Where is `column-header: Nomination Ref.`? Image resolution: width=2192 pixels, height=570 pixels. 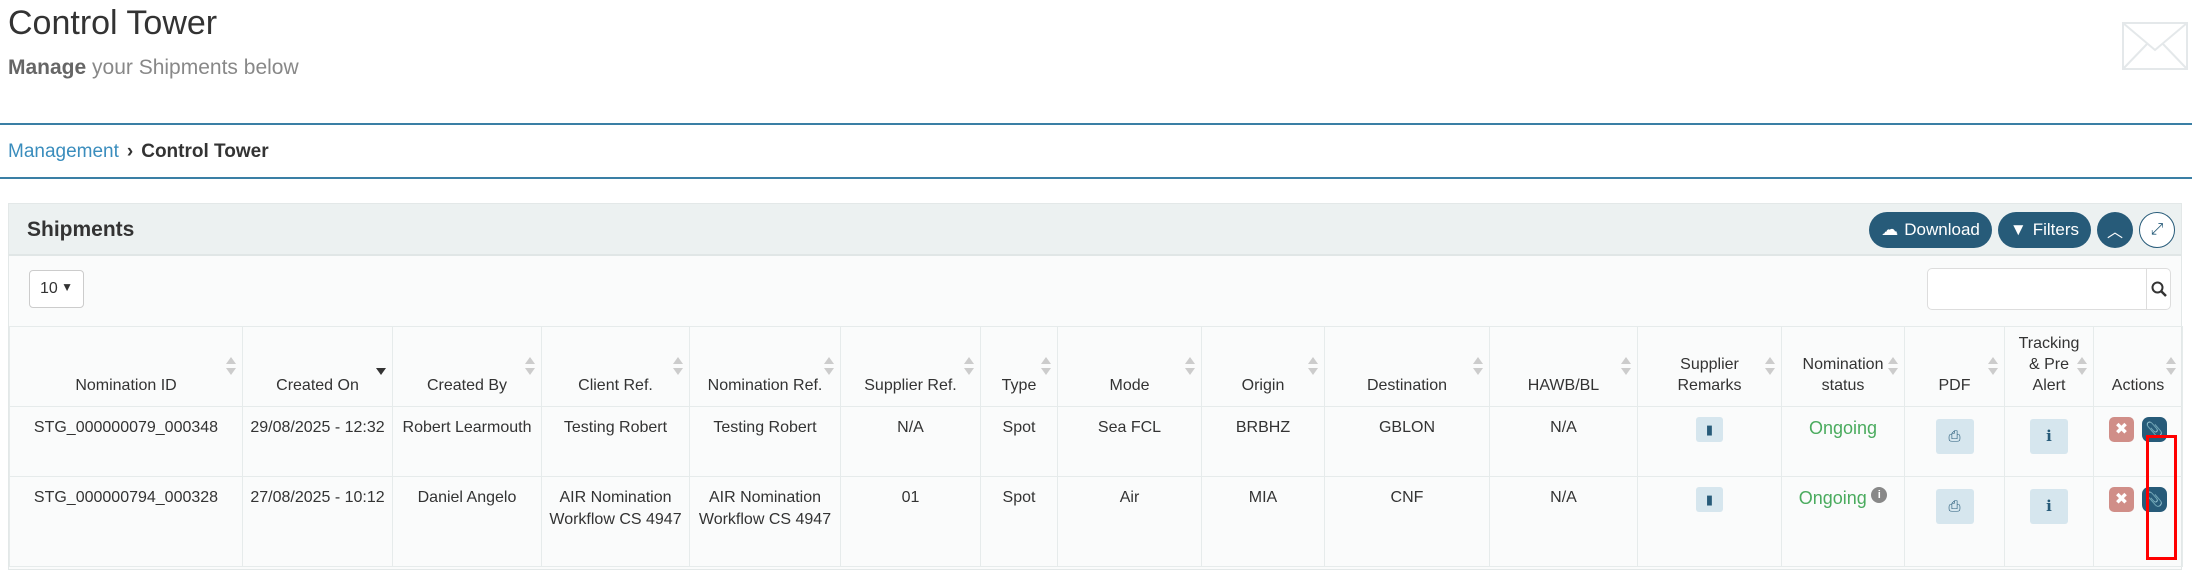 column-header: Nomination Ref. is located at coordinates (765, 366).